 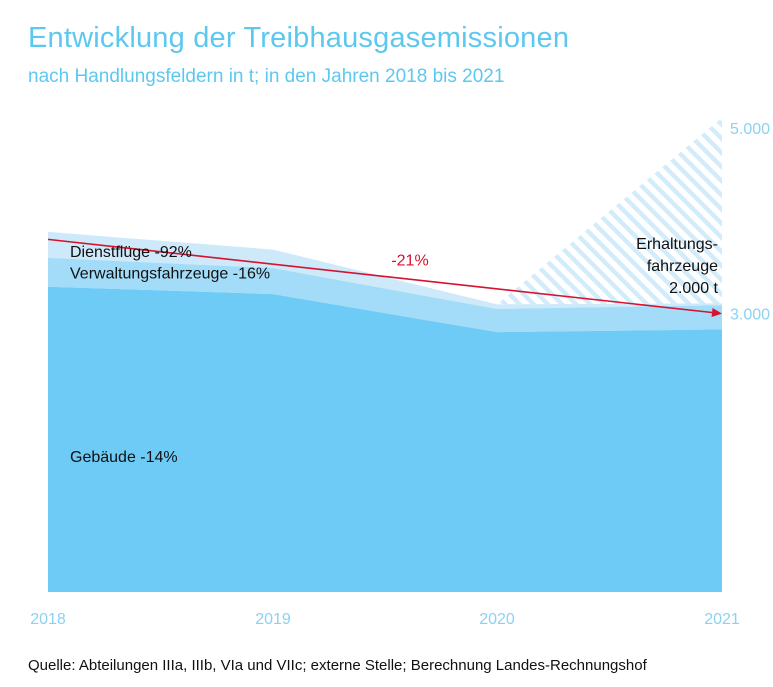 I want to click on start-value-label: 3.800 t, so click(x=76, y=225).